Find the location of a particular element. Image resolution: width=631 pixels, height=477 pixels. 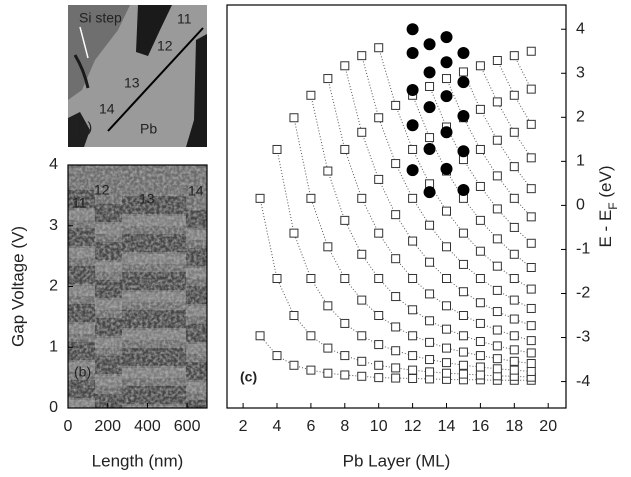

label-layer: 11 is located at coordinates (184, 19).